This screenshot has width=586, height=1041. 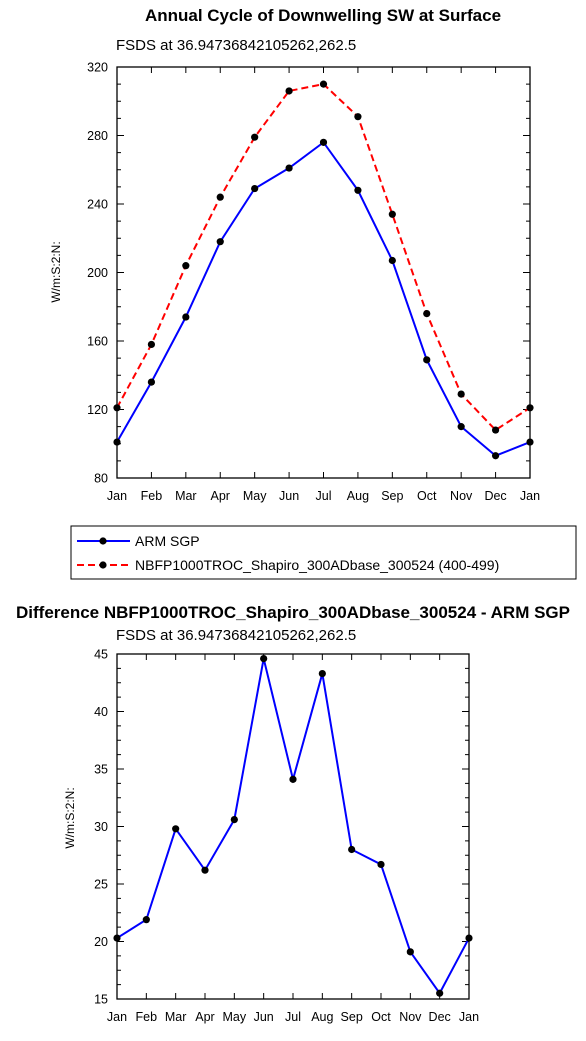 I want to click on legend-marker-model, so click(x=103, y=565).